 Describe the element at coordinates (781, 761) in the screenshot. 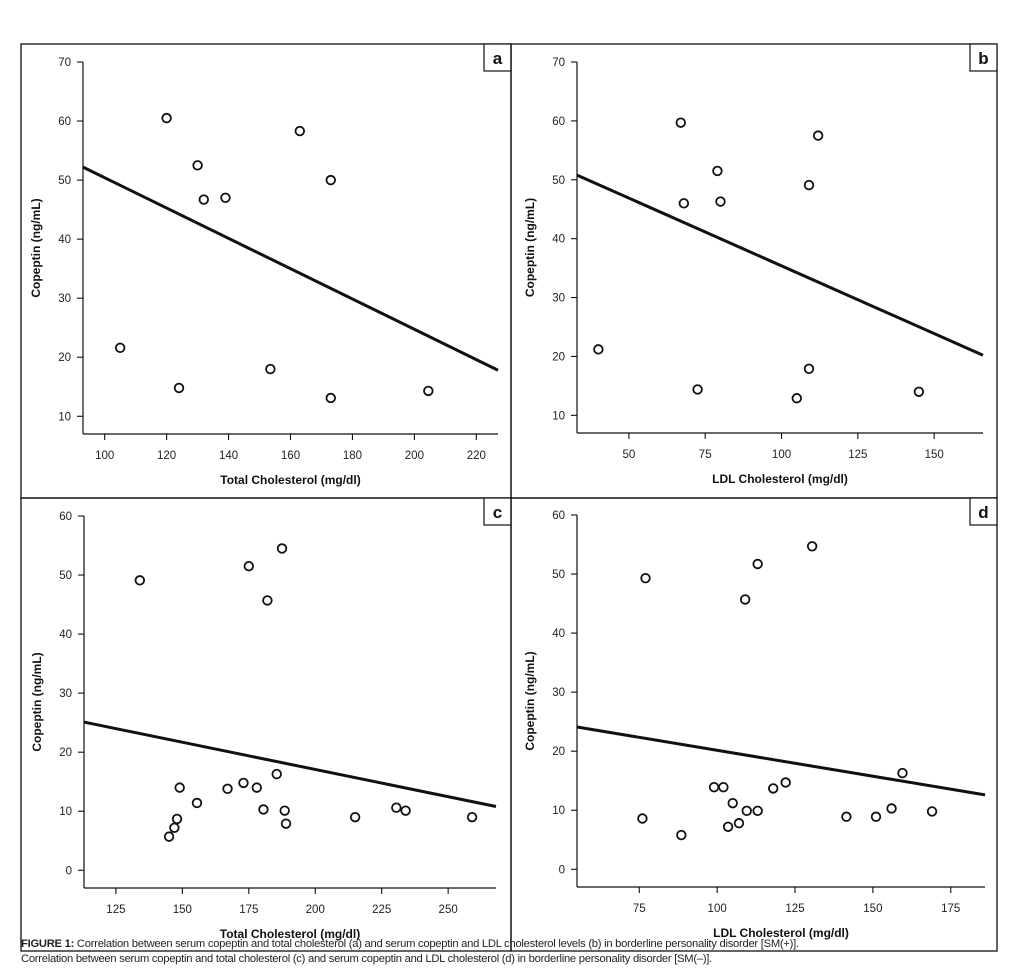

I see `regression-line` at that location.